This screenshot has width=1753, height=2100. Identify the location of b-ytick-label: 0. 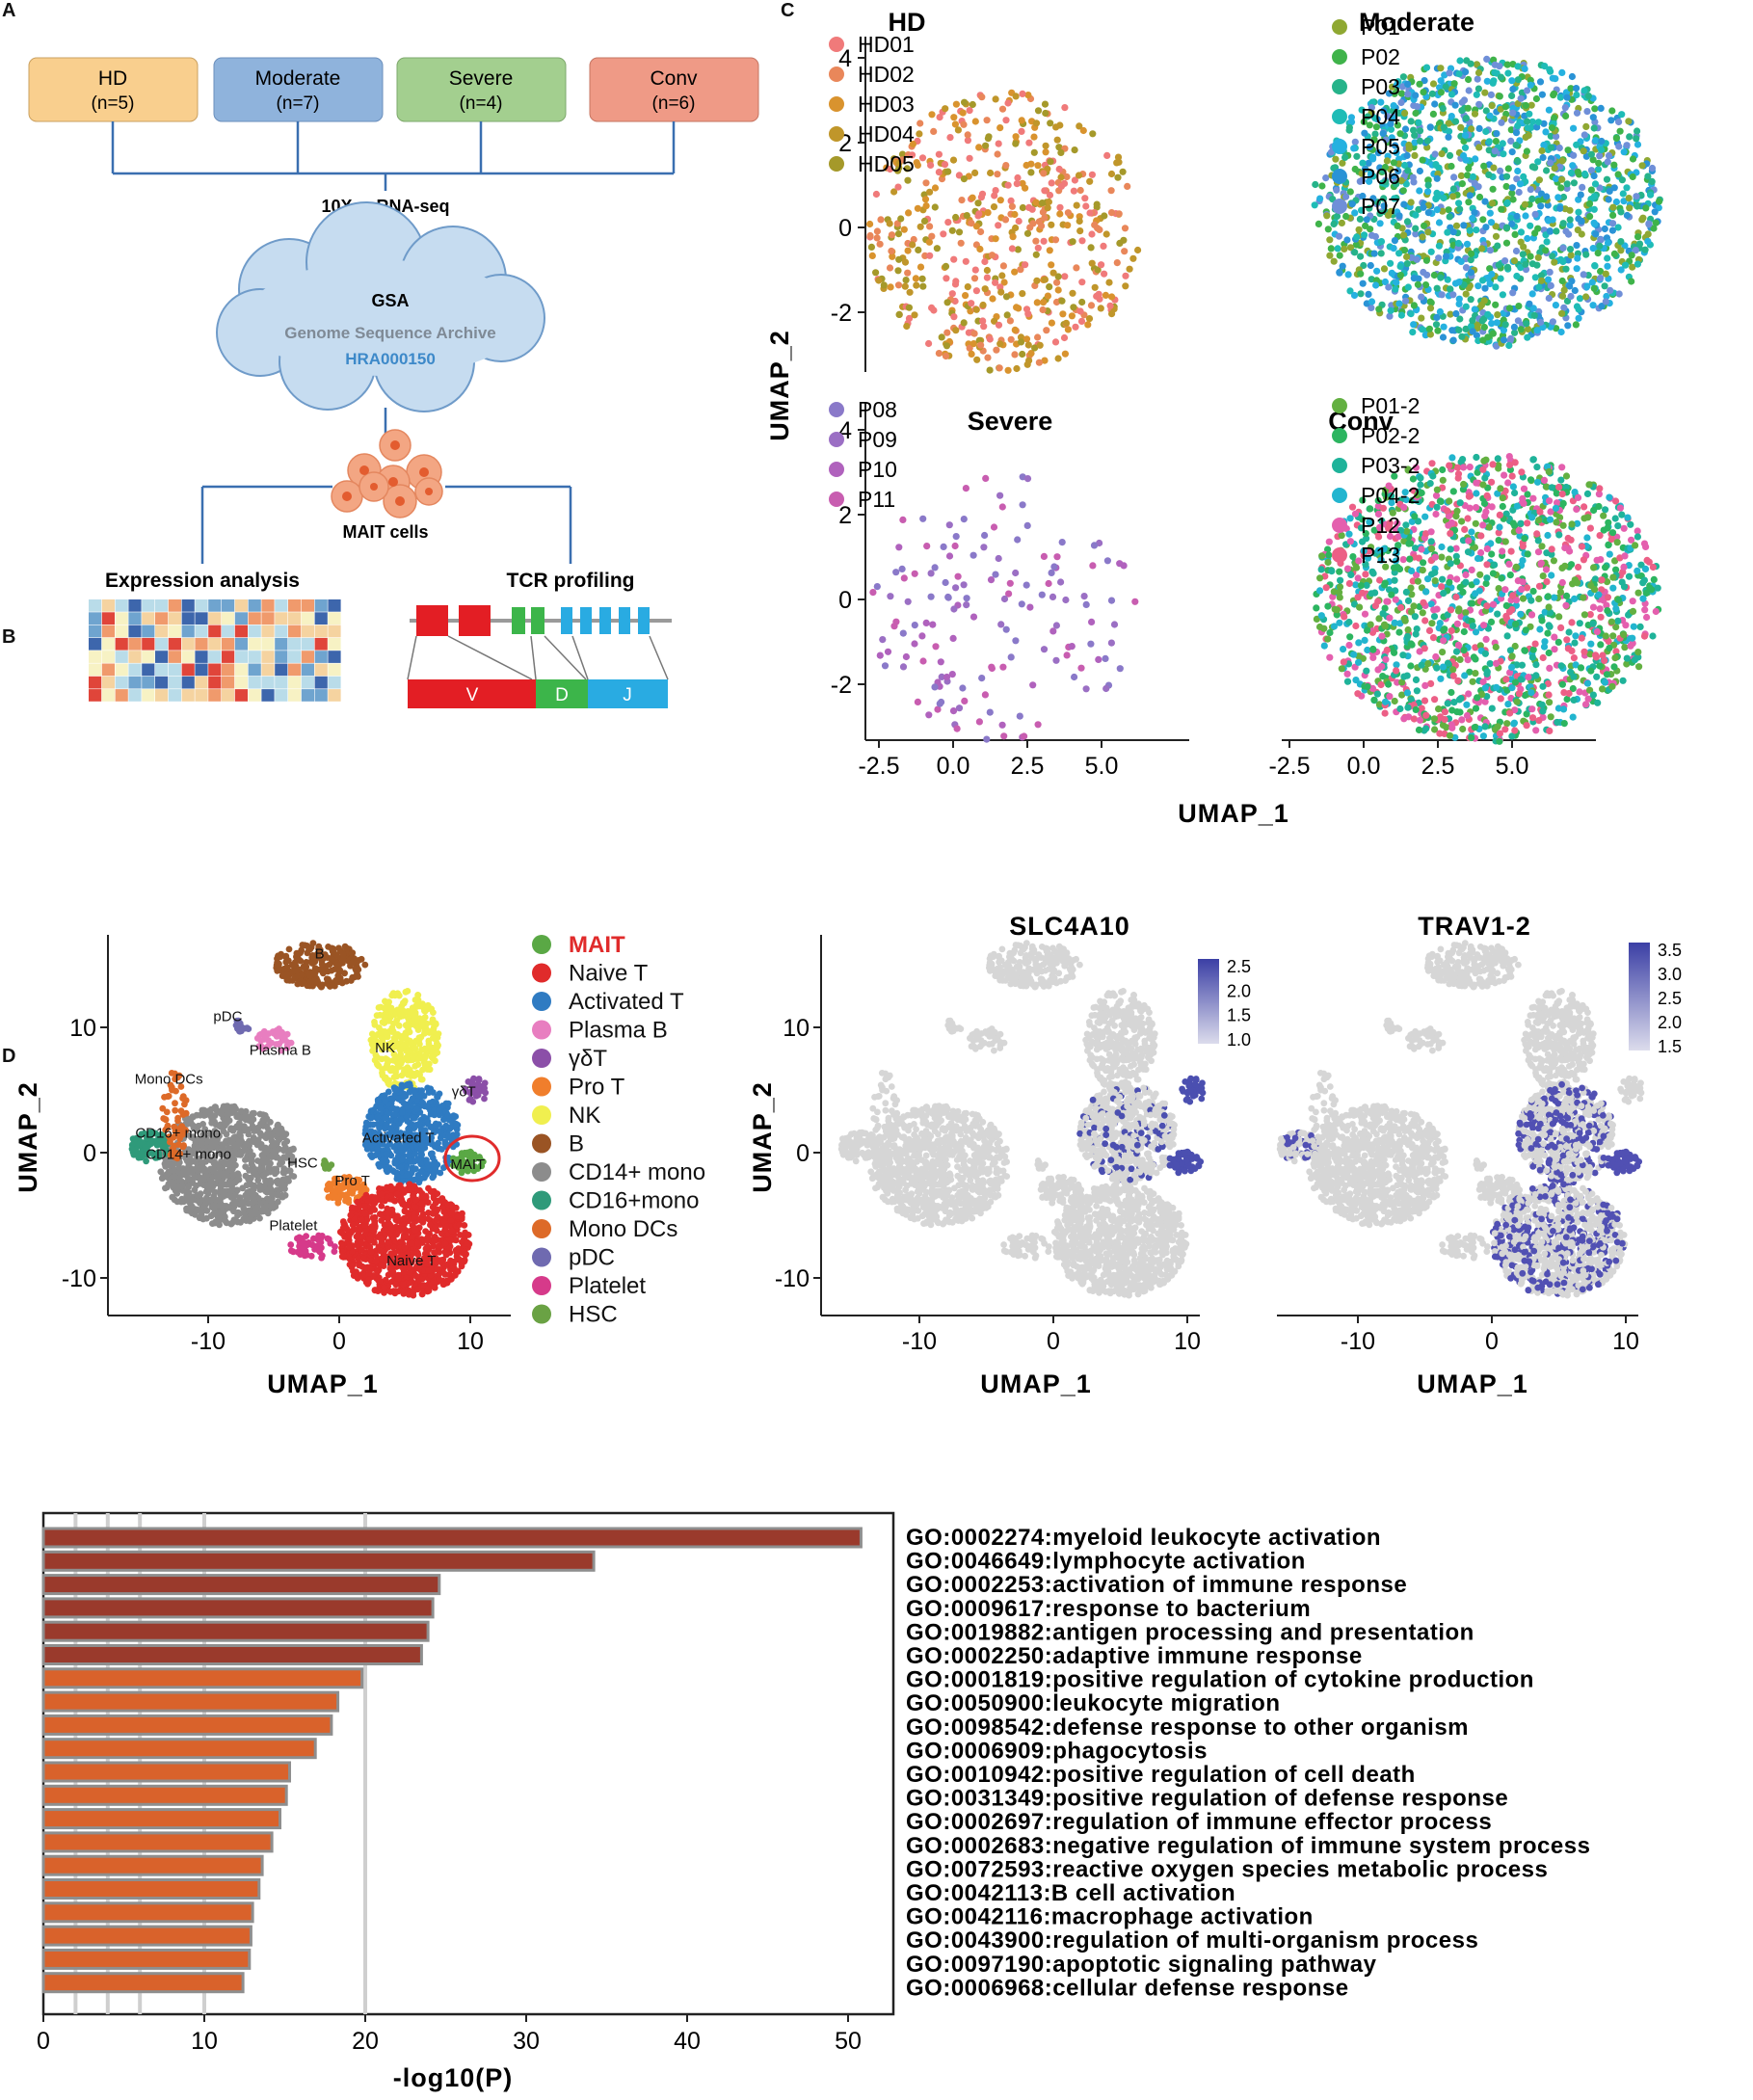
(89, 1153).